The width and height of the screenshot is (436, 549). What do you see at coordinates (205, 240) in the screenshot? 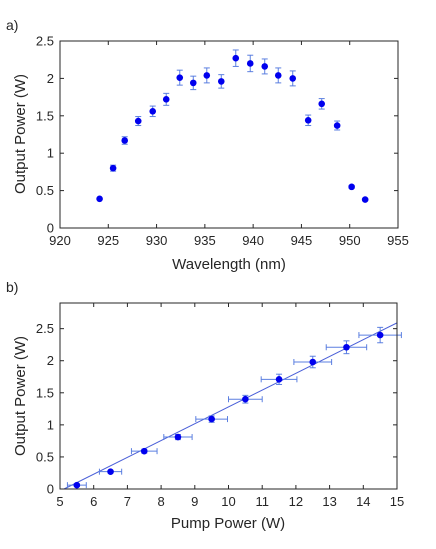
I see `panel-a-x-tick-label: 935` at bounding box center [205, 240].